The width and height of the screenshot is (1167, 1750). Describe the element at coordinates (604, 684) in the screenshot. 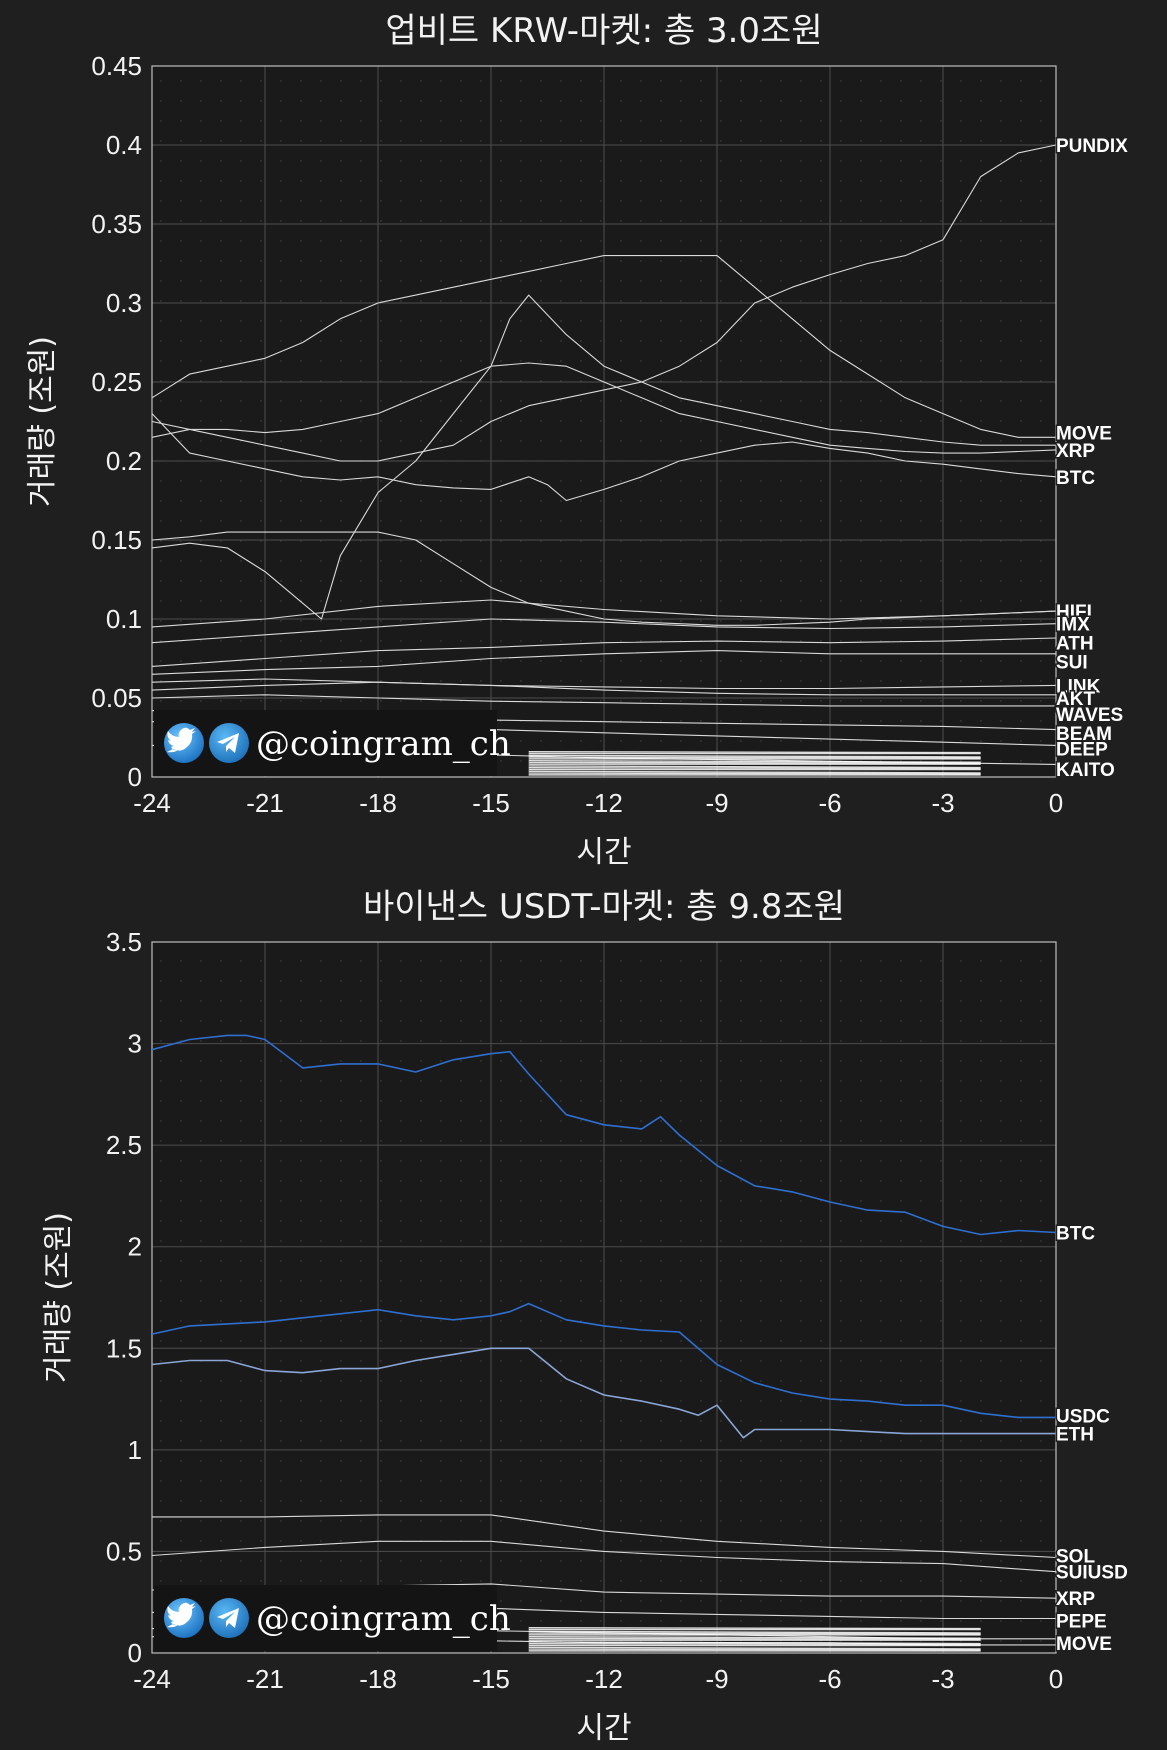

I see `series-line-link` at that location.